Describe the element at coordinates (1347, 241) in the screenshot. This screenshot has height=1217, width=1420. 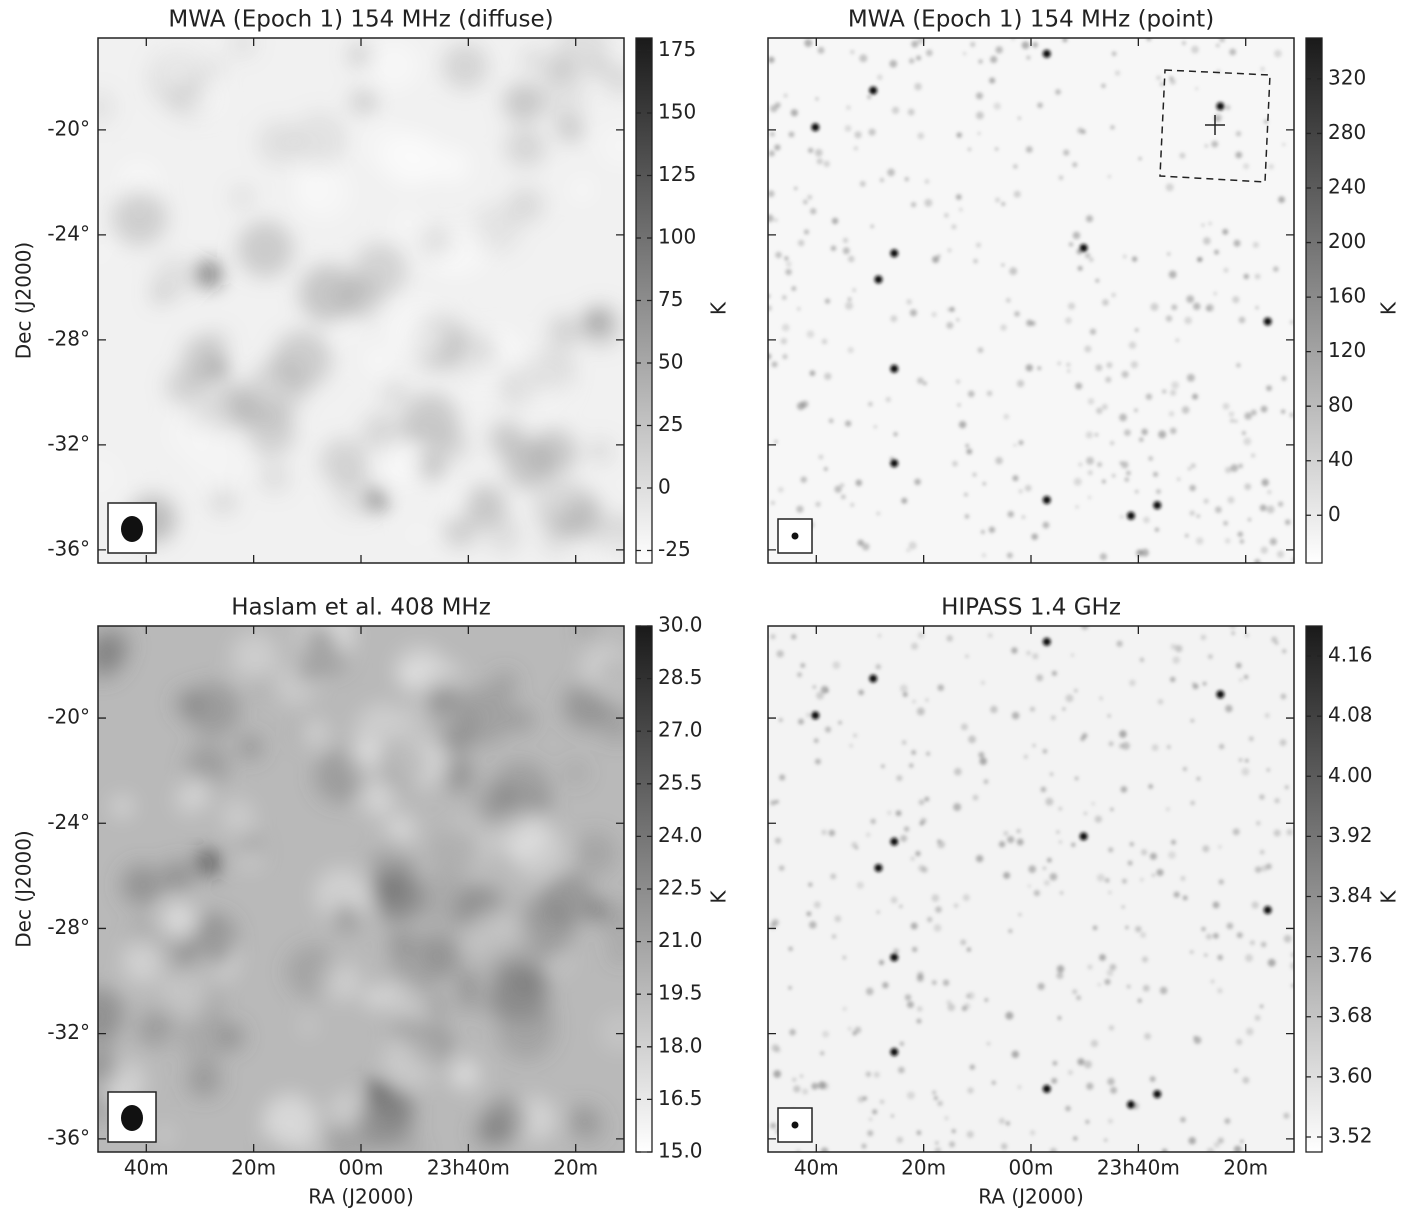
I see `colorbar-tick-label: 200` at that location.